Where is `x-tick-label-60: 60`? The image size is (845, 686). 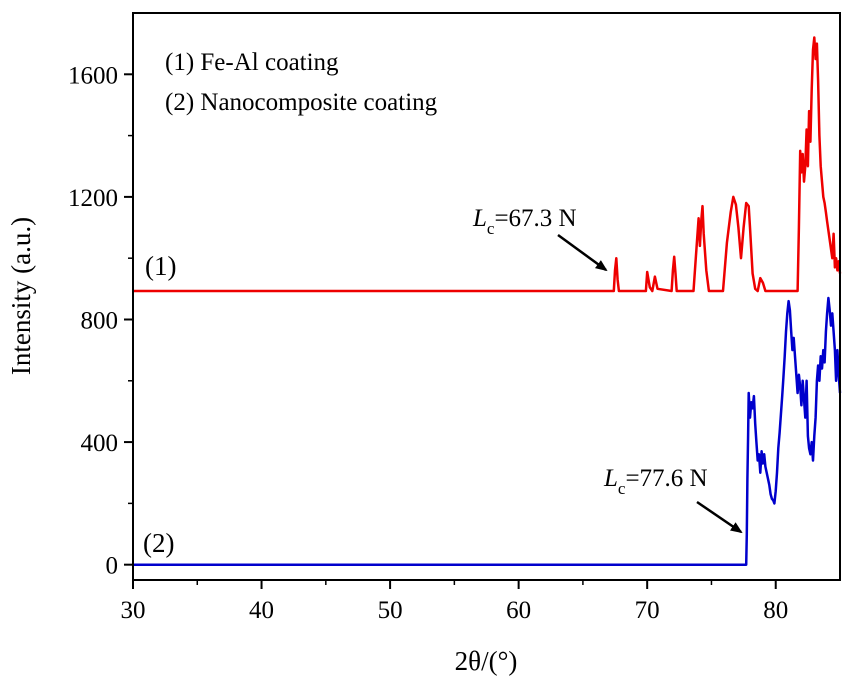
x-tick-label-60: 60 is located at coordinates (518, 610).